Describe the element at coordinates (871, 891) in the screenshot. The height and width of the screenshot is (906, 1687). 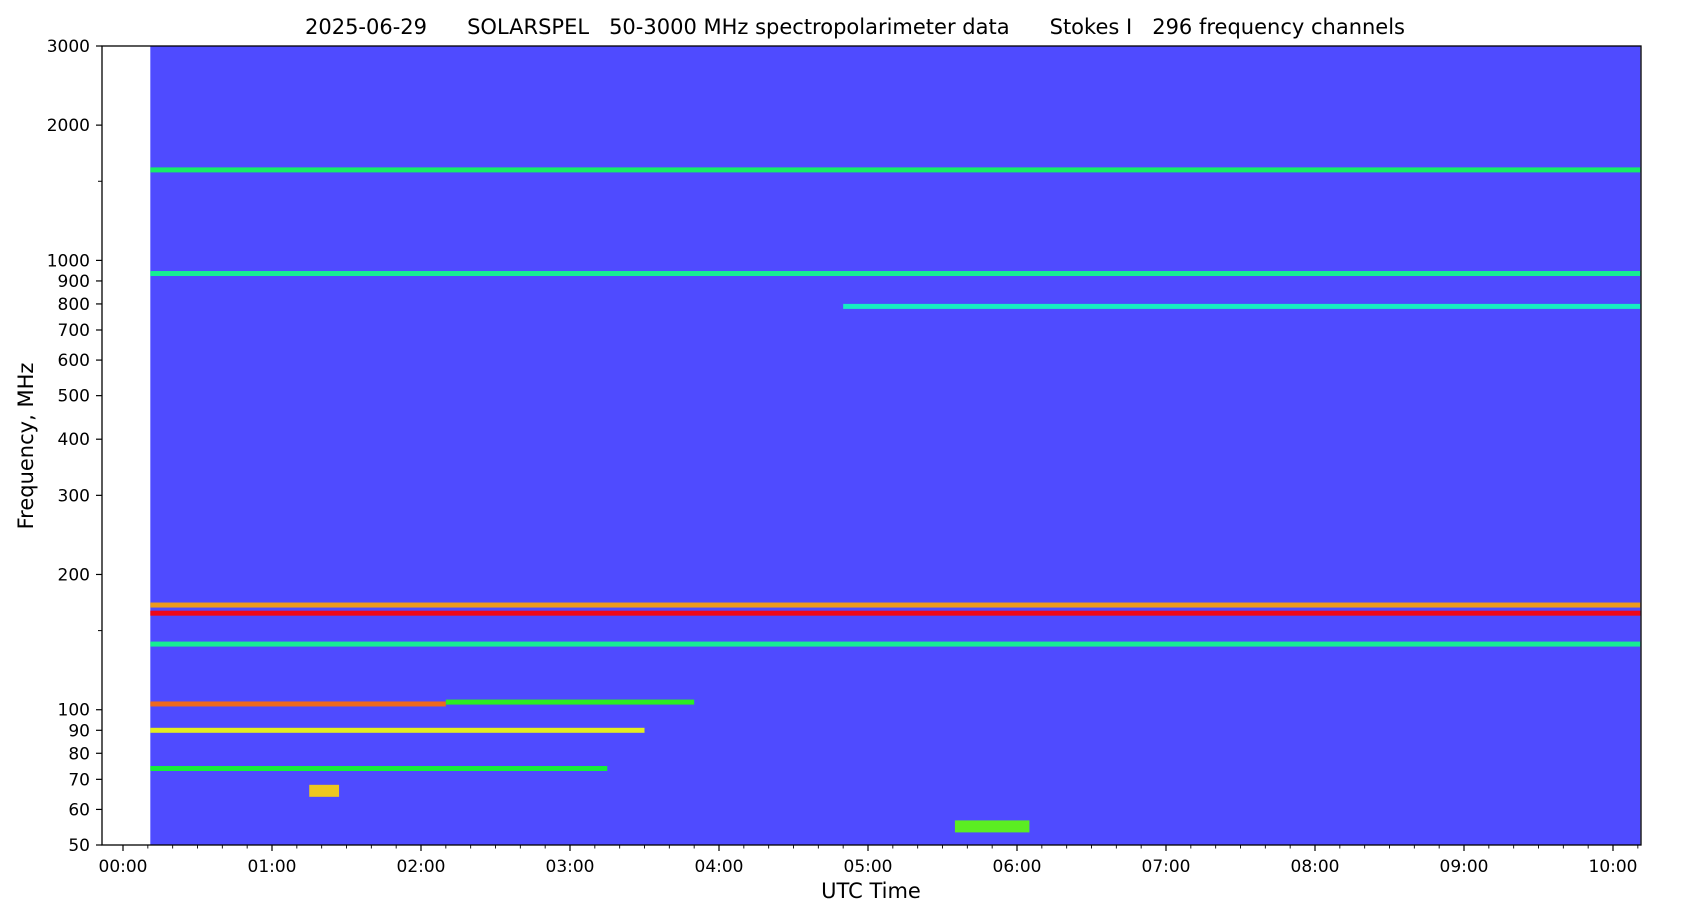
I see `x-axis-label: UTC Time` at that location.